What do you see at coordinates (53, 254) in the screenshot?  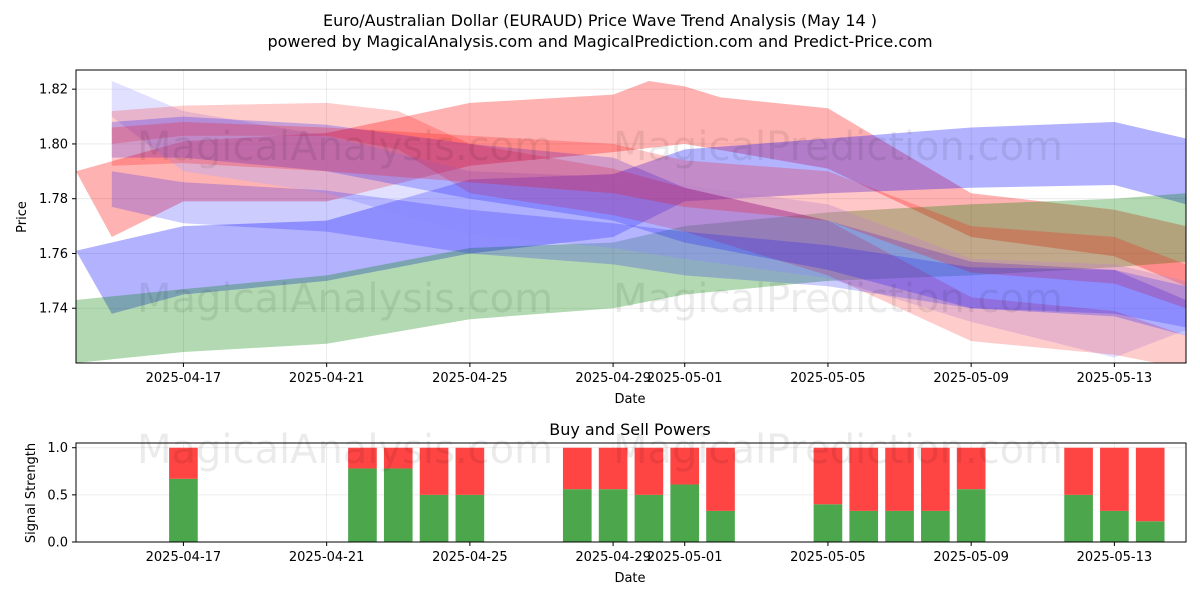 I see `y-tick-label: 1.76` at bounding box center [53, 254].